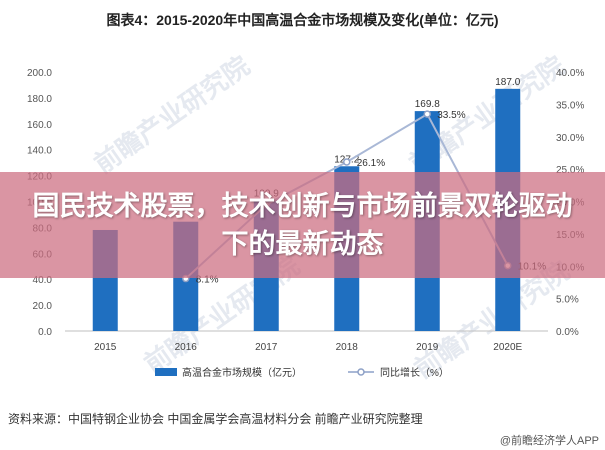  Describe the element at coordinates (266, 347) in the screenshot. I see `x-tick-label: 2017` at that location.